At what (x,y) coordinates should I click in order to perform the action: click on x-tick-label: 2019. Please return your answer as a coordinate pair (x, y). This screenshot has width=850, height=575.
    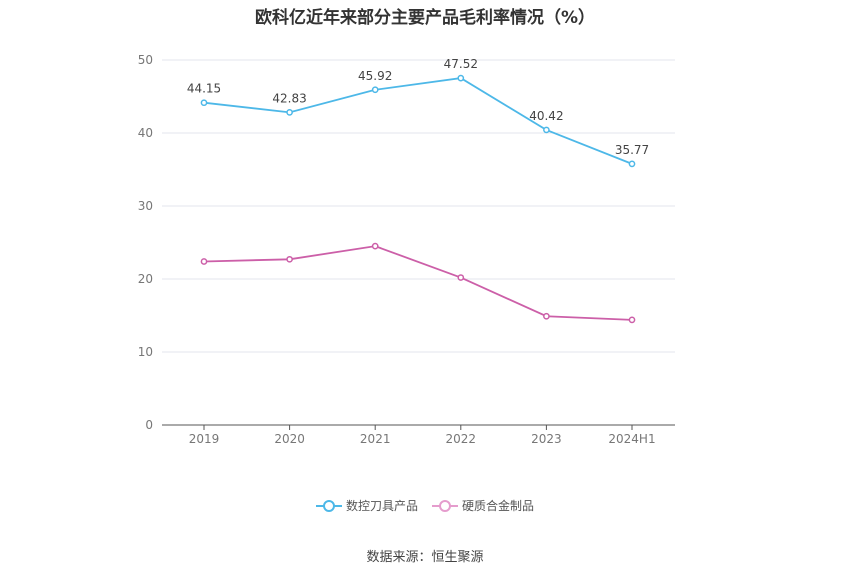
    Looking at the image, I should click on (204, 439).